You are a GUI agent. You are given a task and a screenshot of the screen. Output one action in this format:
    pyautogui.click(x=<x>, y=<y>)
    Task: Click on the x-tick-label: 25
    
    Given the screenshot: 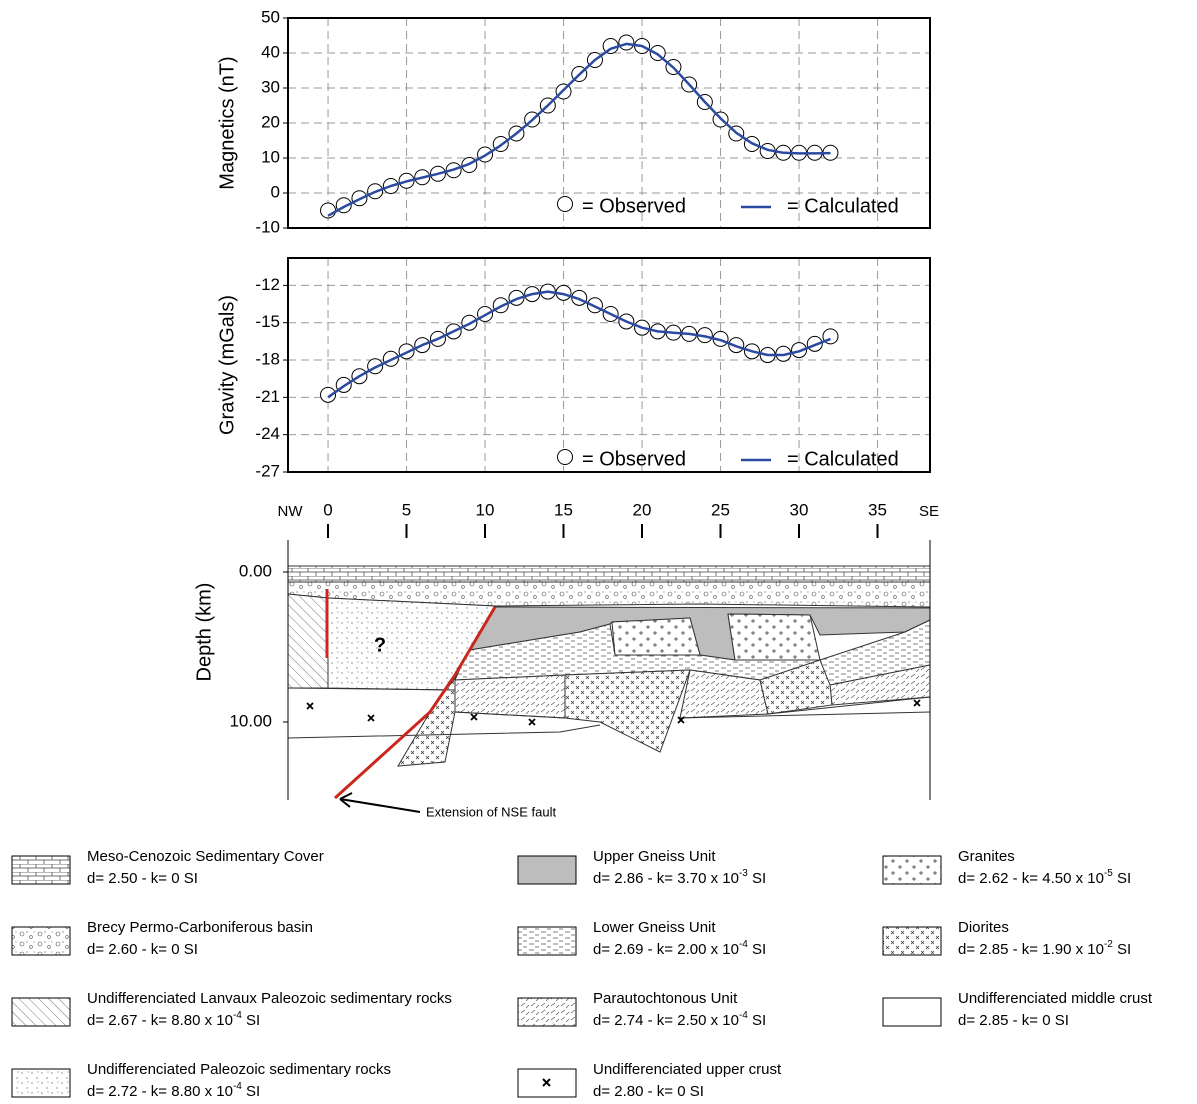 What is the action you would take?
    pyautogui.click(x=720, y=509)
    